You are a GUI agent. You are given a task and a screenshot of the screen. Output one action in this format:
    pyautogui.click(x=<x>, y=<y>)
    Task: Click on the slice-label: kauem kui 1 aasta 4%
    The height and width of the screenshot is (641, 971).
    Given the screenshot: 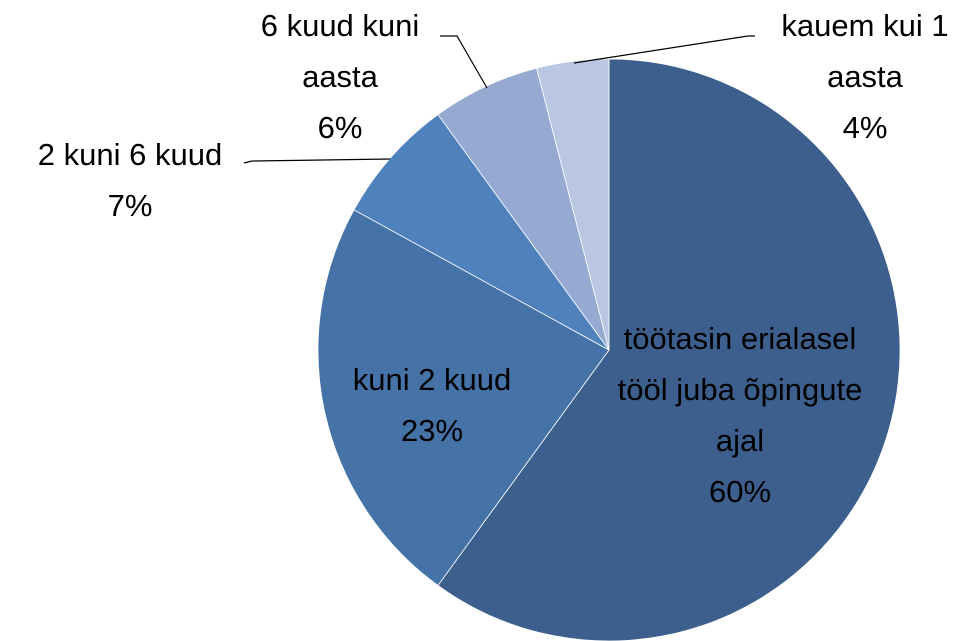 What is the action you would take?
    pyautogui.click(x=864, y=76)
    